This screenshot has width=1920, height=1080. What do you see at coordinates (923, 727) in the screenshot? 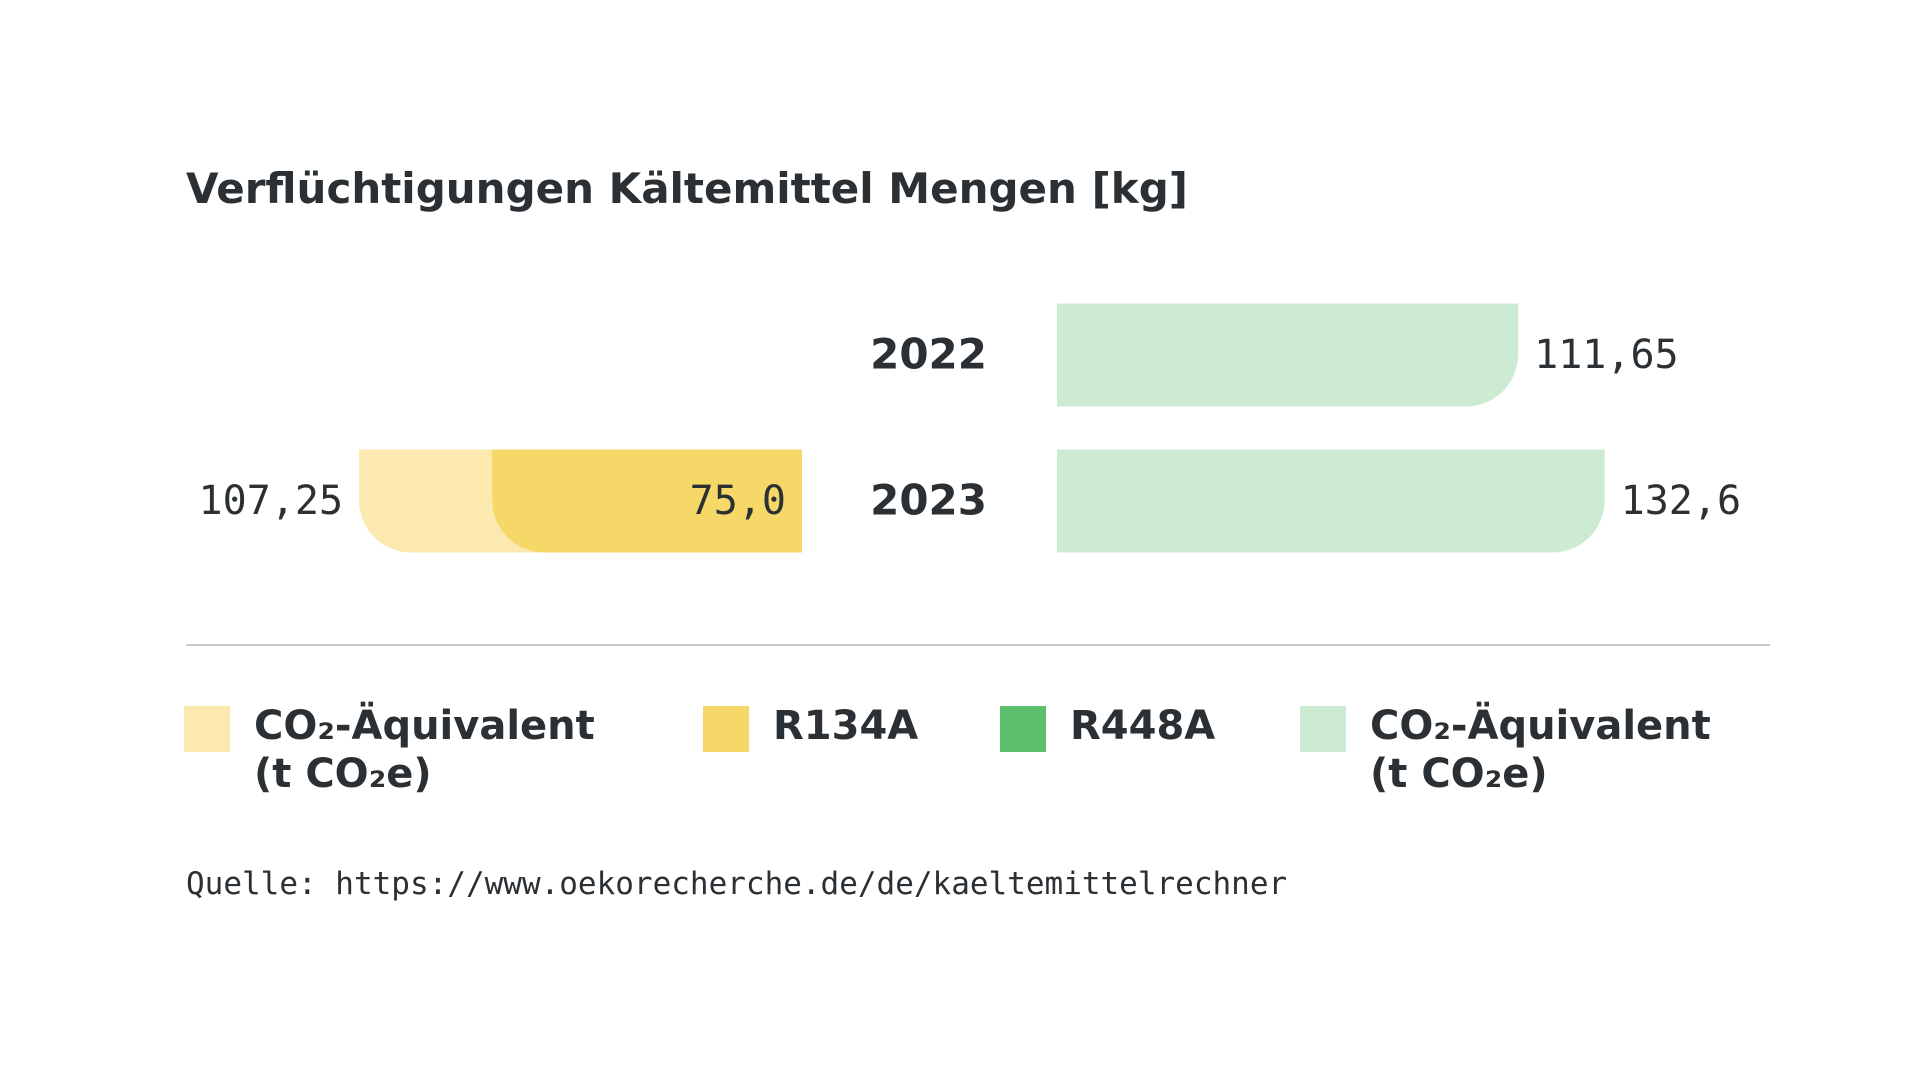
I see `legend-item: R134A` at bounding box center [923, 727].